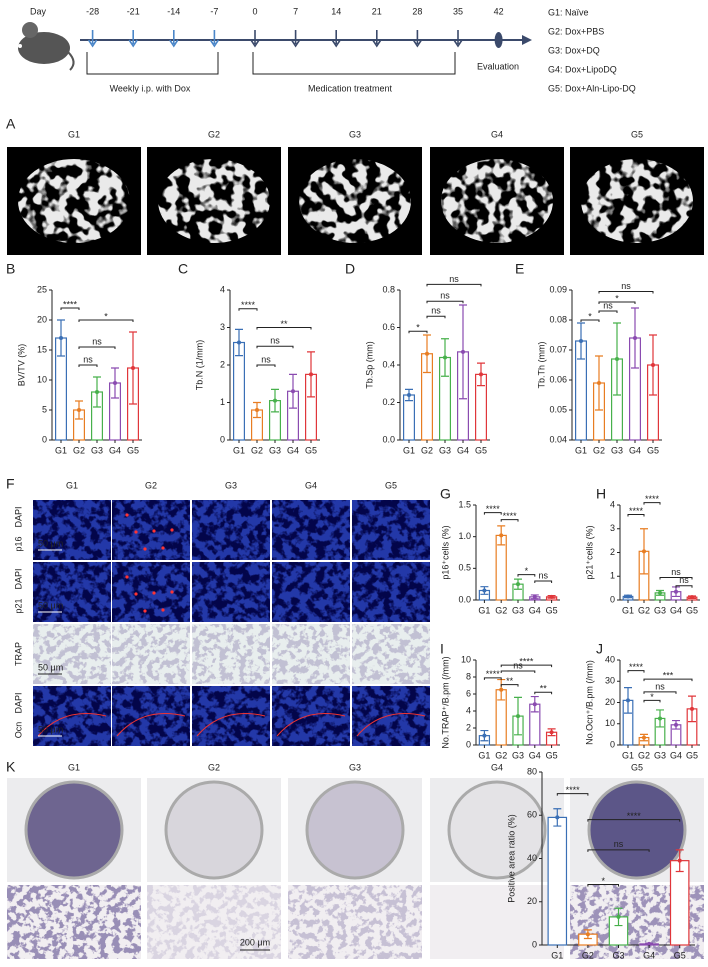 The width and height of the screenshot is (708, 967). I want to click on y-tick-label: 0.06, so click(558, 379).